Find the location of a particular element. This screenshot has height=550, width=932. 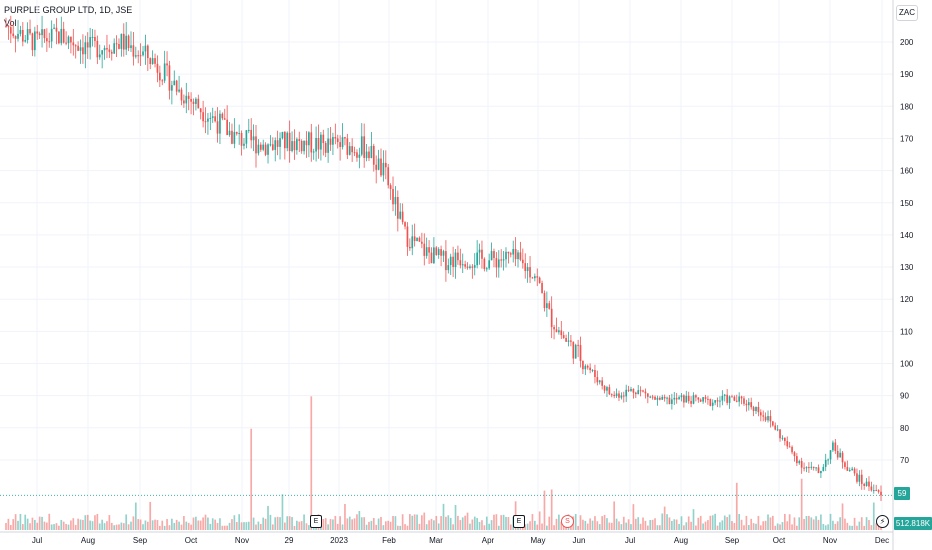

x-tick-label: Dec is located at coordinates (882, 540).